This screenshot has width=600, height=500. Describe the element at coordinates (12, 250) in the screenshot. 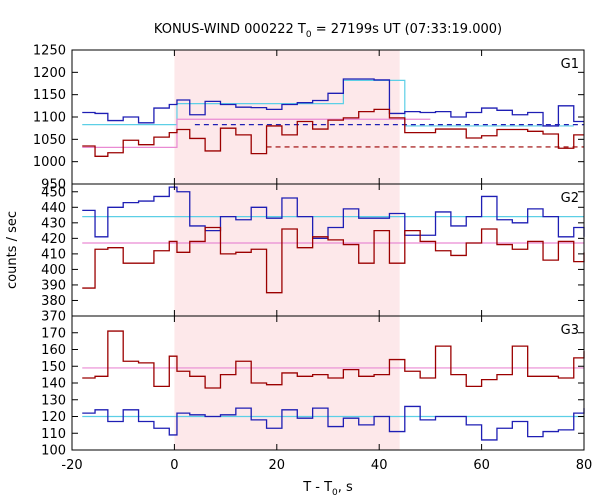

I see `y-axis-label: counts / sec` at that location.